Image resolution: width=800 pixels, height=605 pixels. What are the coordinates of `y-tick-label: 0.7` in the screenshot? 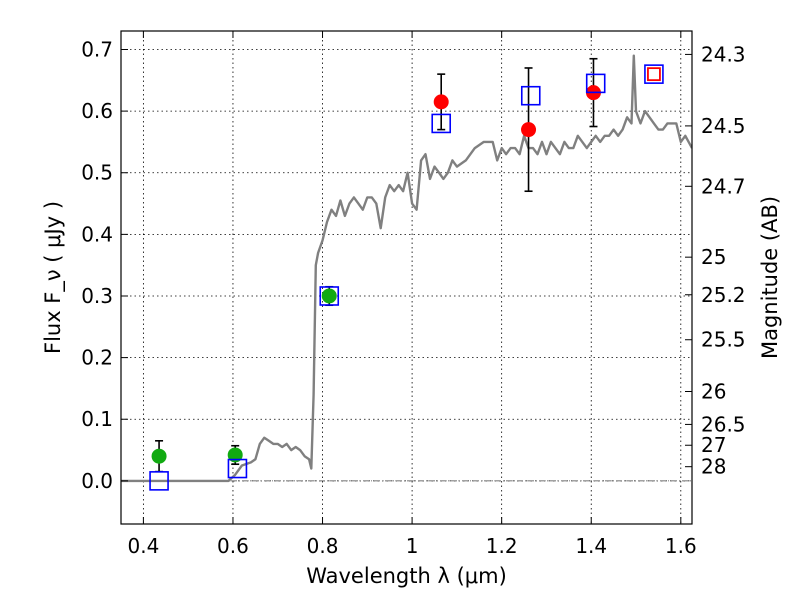 It's located at (97, 49).